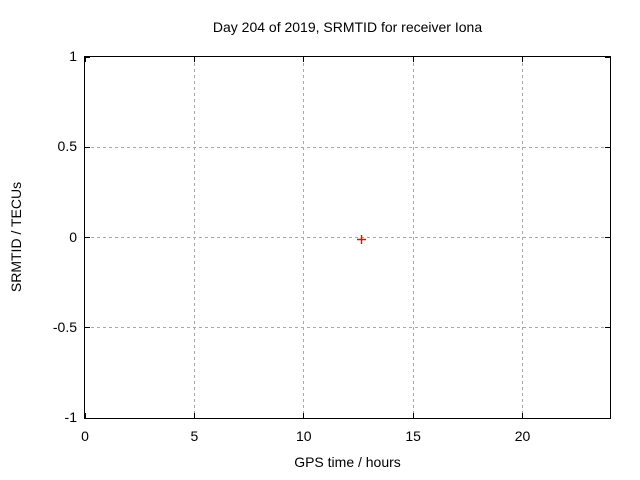  Describe the element at coordinates (73, 236) in the screenshot. I see `y-tick-label: 0` at that location.